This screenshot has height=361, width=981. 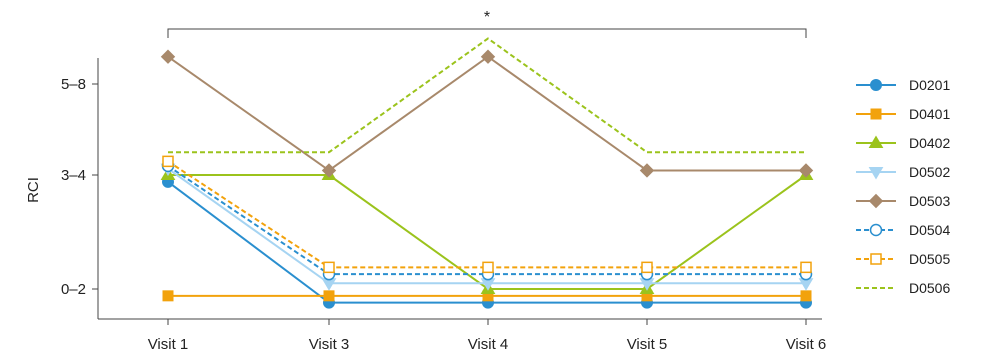 I want to click on legend: D0201 D0401 D0402 D0502 D0503 D0504 D0505 D0506, so click(x=903, y=186).